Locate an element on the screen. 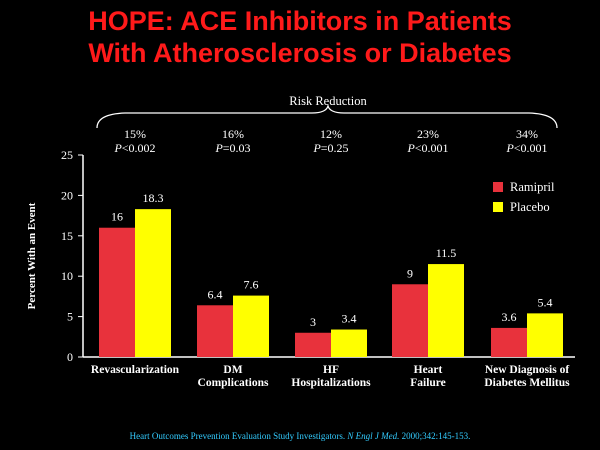 The height and width of the screenshot is (450, 600). data-label: 11.5 is located at coordinates (446, 253).